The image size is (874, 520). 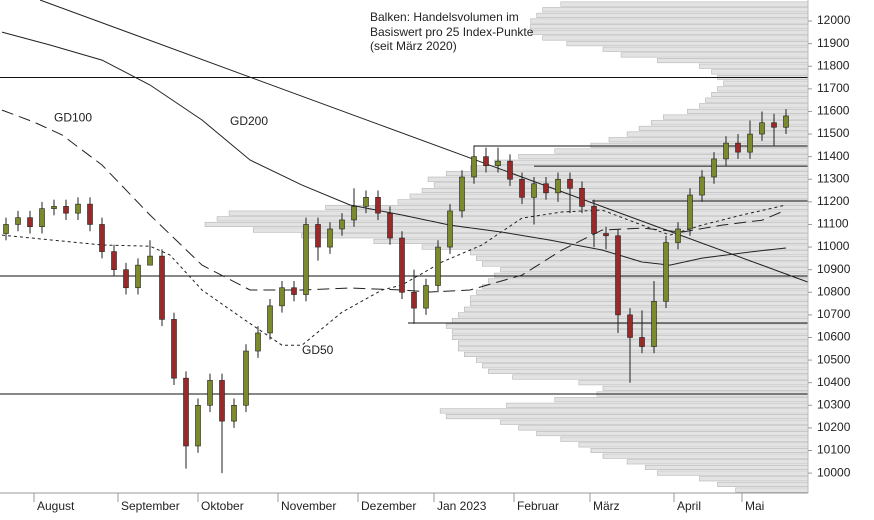 I want to click on annotation: (seit März 2020), so click(x=413, y=46).